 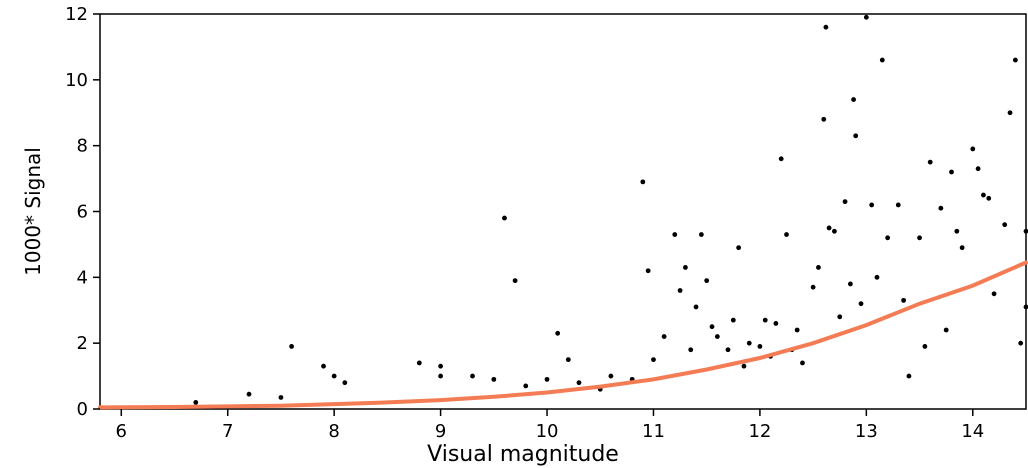 I want to click on x-axis-label: Visual magnitude, so click(x=523, y=454).